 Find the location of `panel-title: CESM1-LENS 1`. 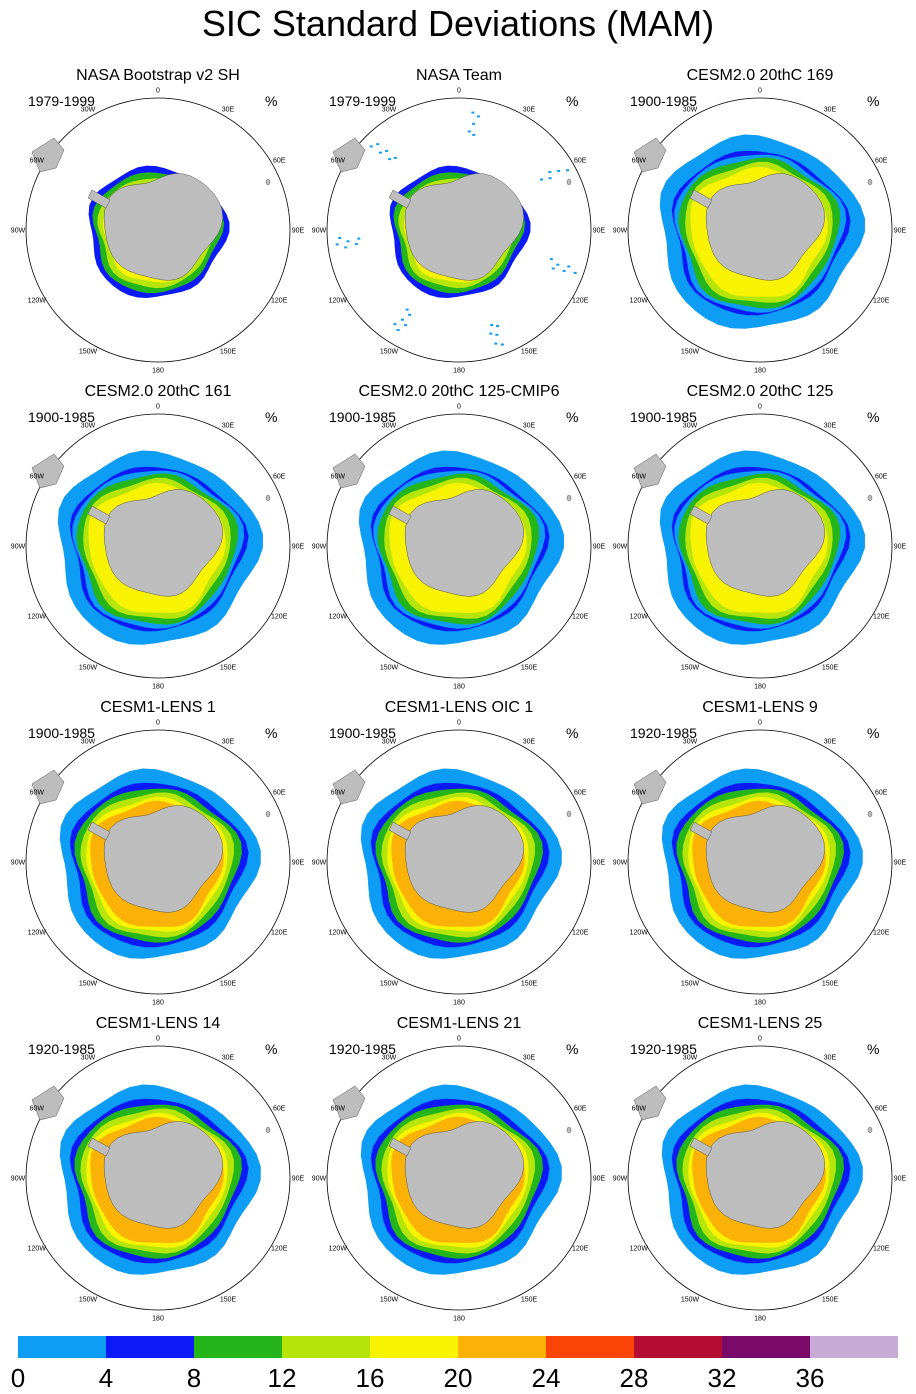

panel-title: CESM1-LENS 1 is located at coordinates (158, 707).